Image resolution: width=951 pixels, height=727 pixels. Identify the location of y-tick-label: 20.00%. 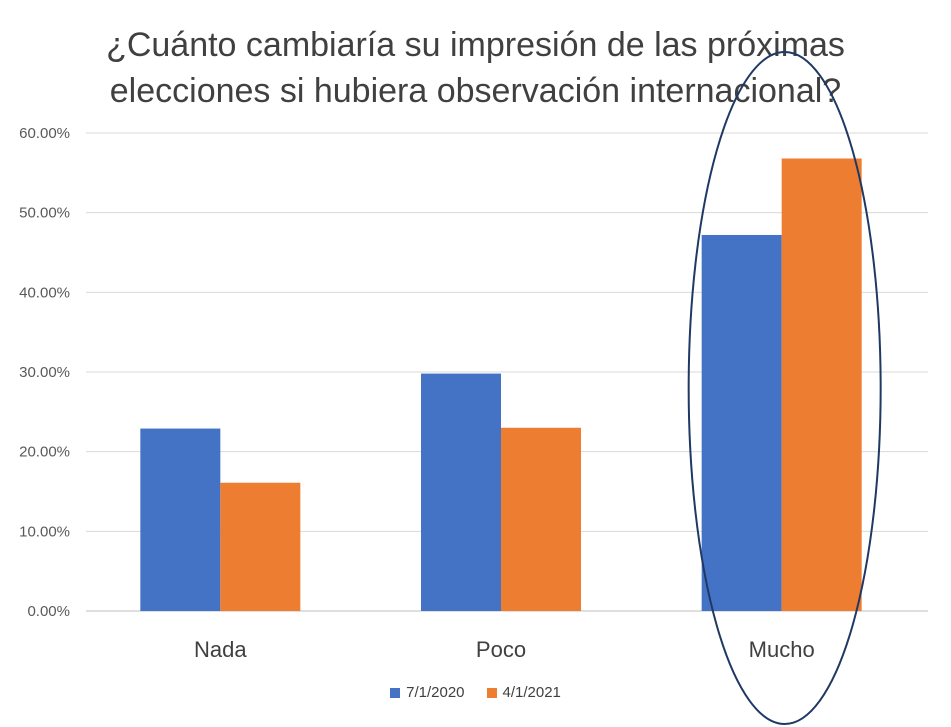
(44, 452).